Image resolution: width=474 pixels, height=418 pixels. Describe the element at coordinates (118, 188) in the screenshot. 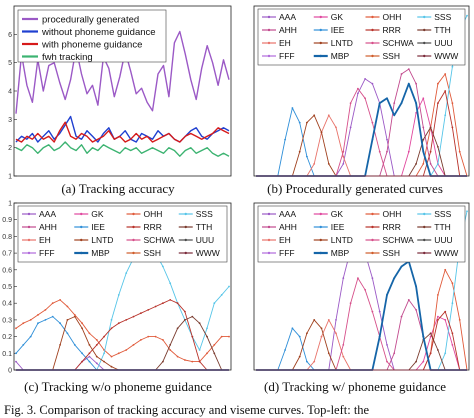

I see `caption-a: (a) Tracking accuracy` at that location.